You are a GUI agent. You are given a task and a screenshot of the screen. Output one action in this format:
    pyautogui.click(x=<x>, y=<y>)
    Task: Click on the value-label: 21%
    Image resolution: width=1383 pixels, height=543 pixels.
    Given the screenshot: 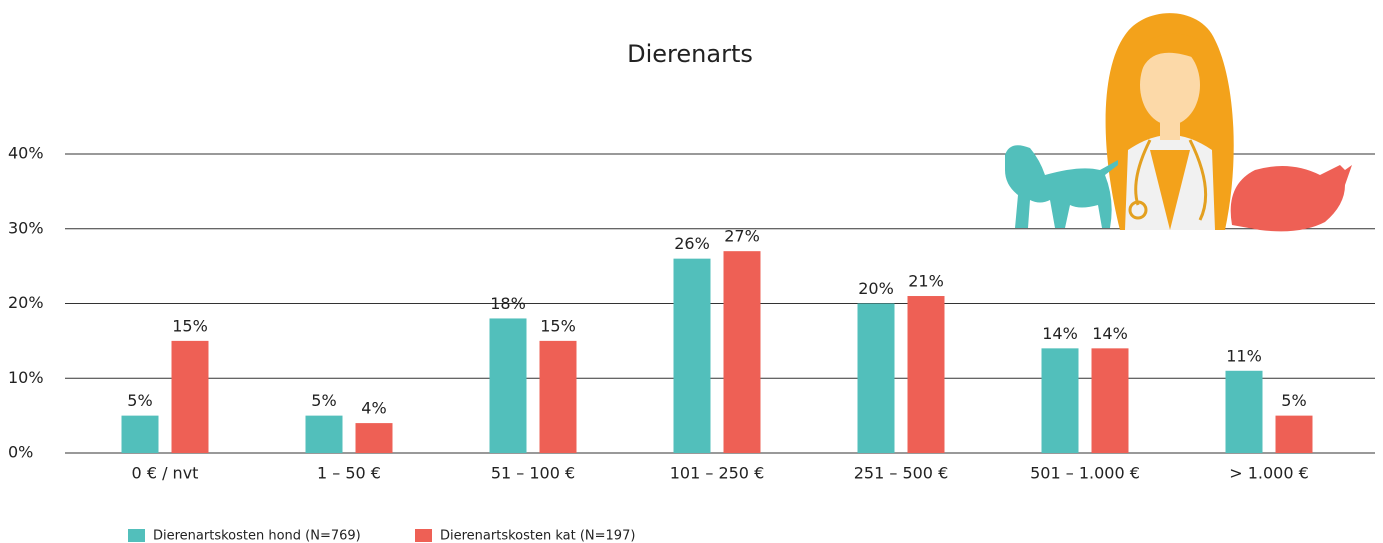 What is the action you would take?
    pyautogui.click(x=926, y=281)
    